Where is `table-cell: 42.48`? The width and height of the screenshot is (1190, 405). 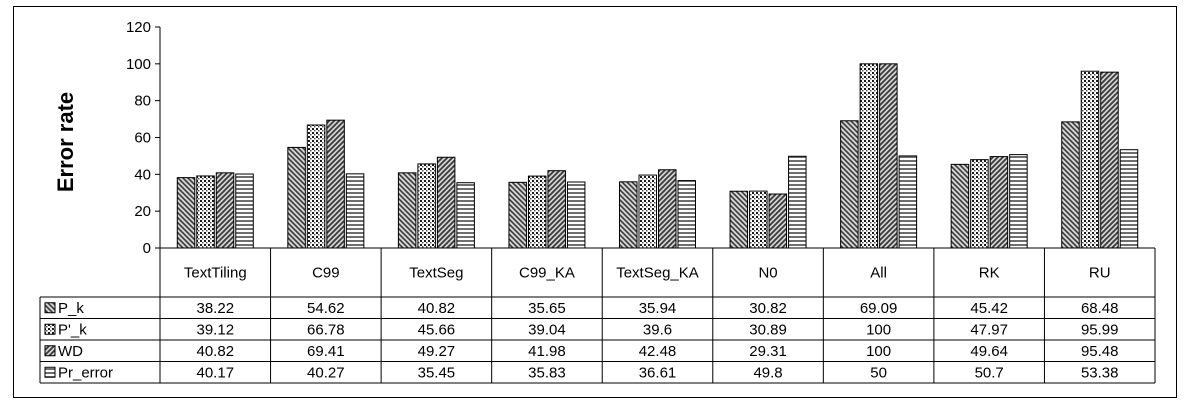 table-cell: 42.48 is located at coordinates (658, 351).